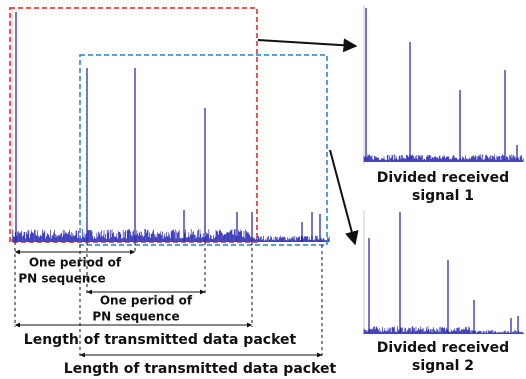 The width and height of the screenshot is (526, 379). I want to click on signal-noise, so click(170, 235).